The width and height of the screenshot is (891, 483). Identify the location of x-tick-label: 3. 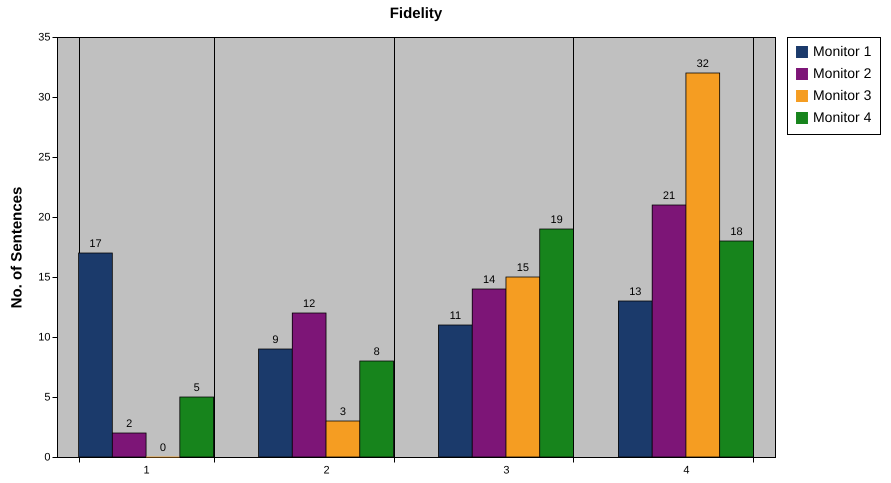
(506, 470).